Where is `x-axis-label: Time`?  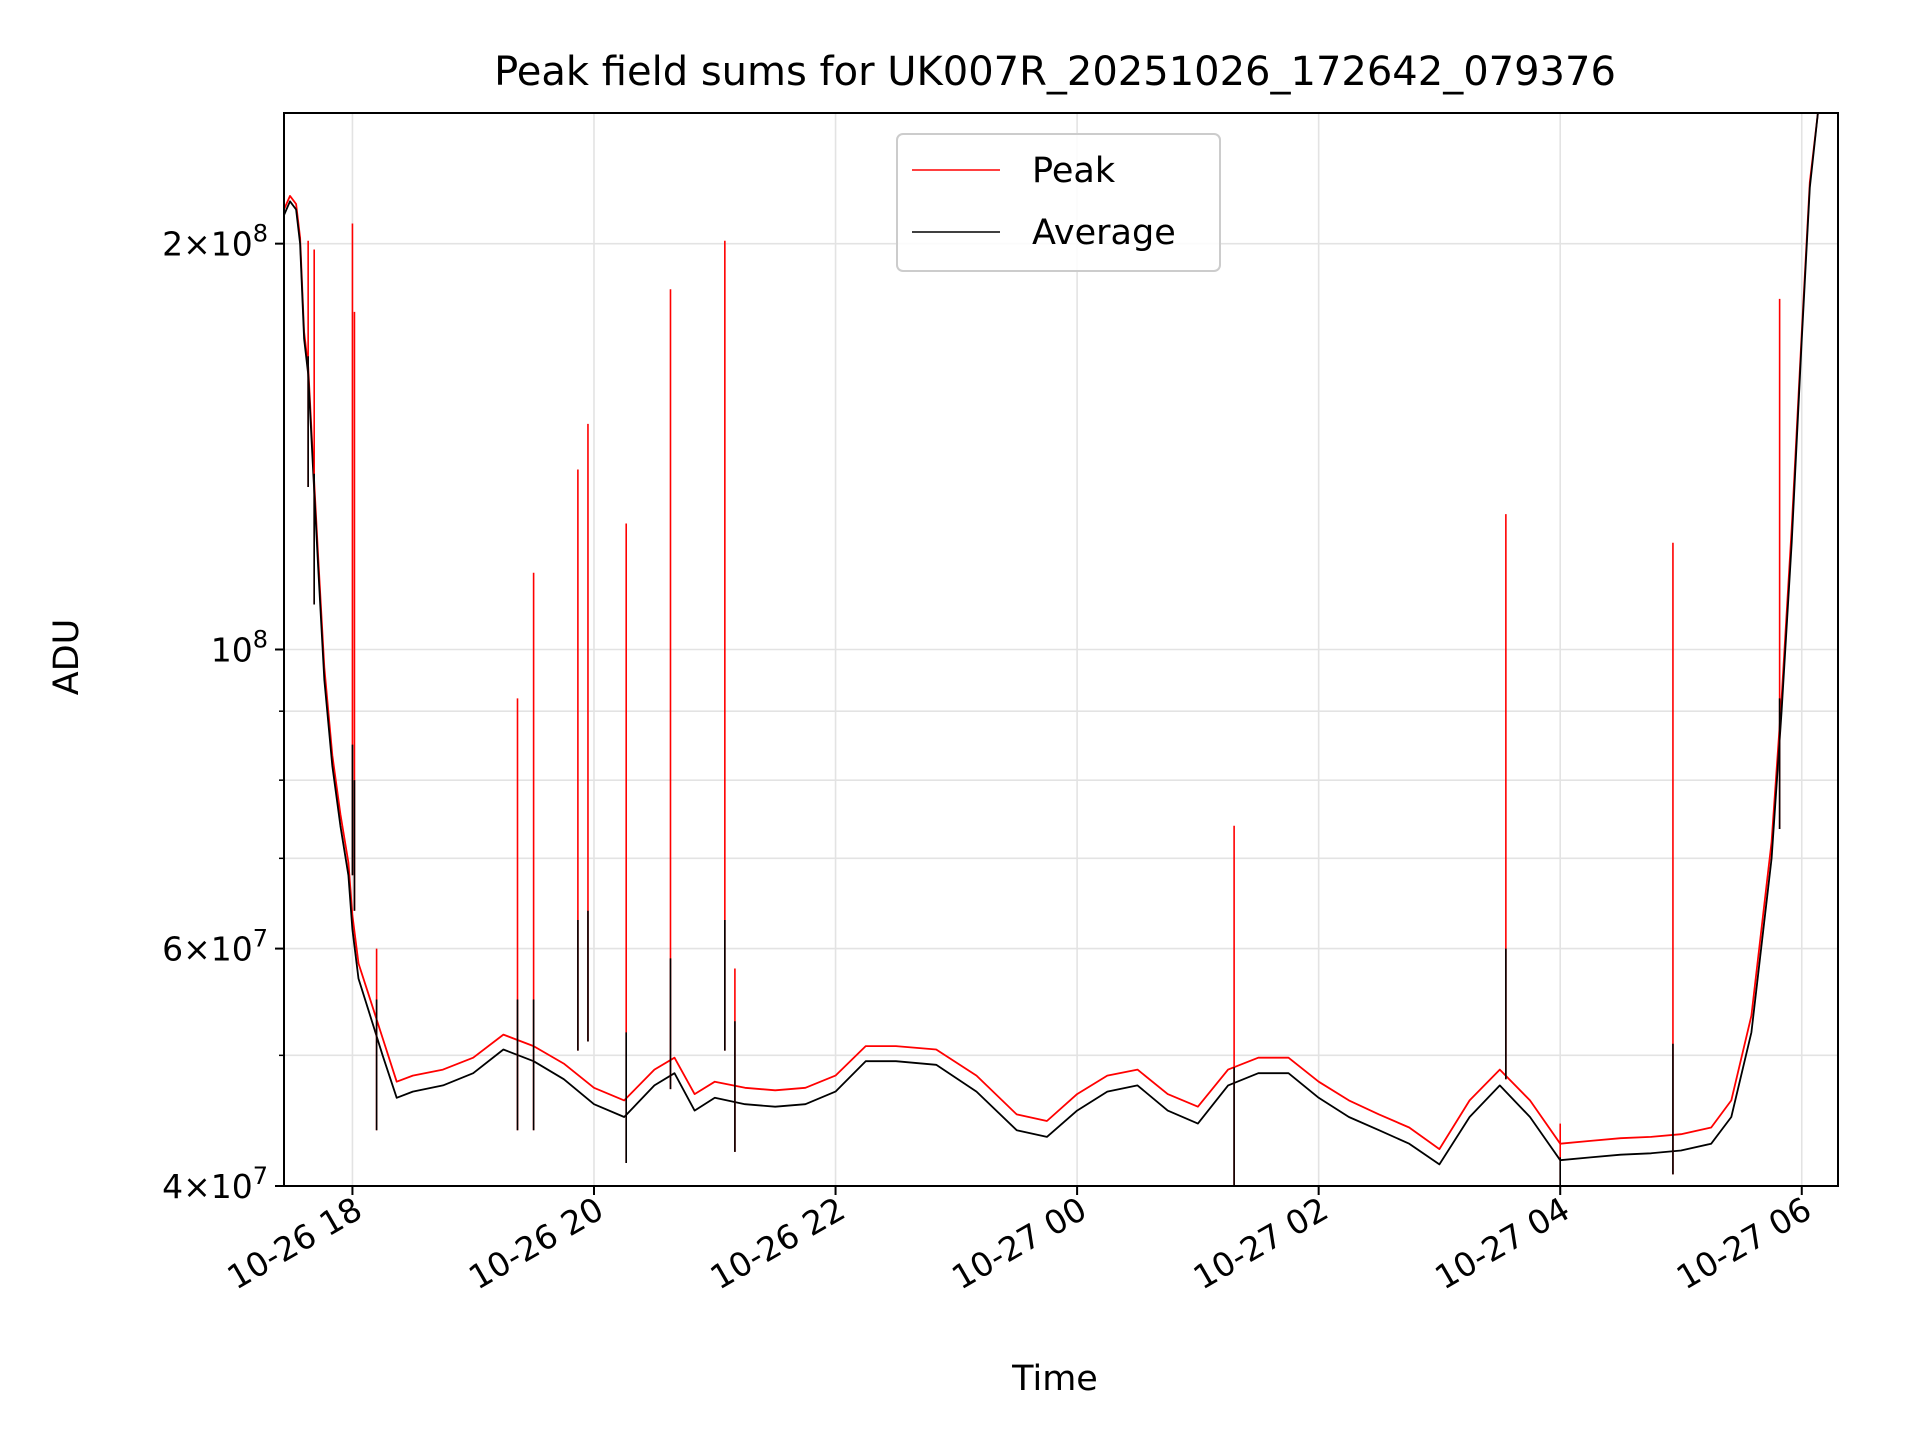
x-axis-label: Time is located at coordinates (1054, 1379).